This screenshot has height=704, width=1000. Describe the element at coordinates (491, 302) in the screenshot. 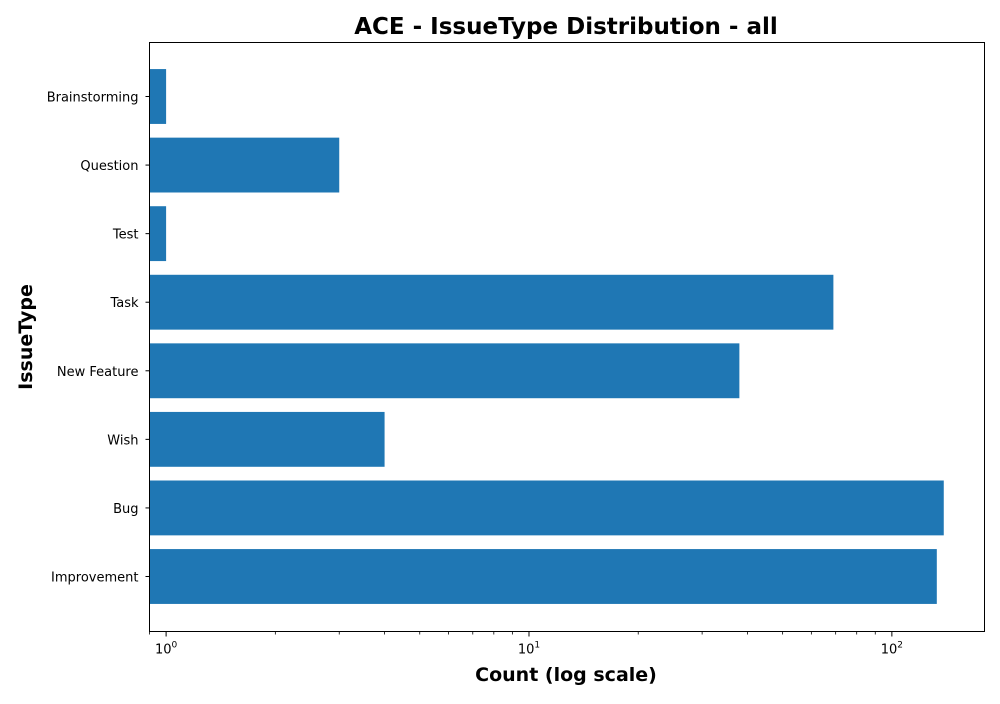

I see `bar-task` at that location.